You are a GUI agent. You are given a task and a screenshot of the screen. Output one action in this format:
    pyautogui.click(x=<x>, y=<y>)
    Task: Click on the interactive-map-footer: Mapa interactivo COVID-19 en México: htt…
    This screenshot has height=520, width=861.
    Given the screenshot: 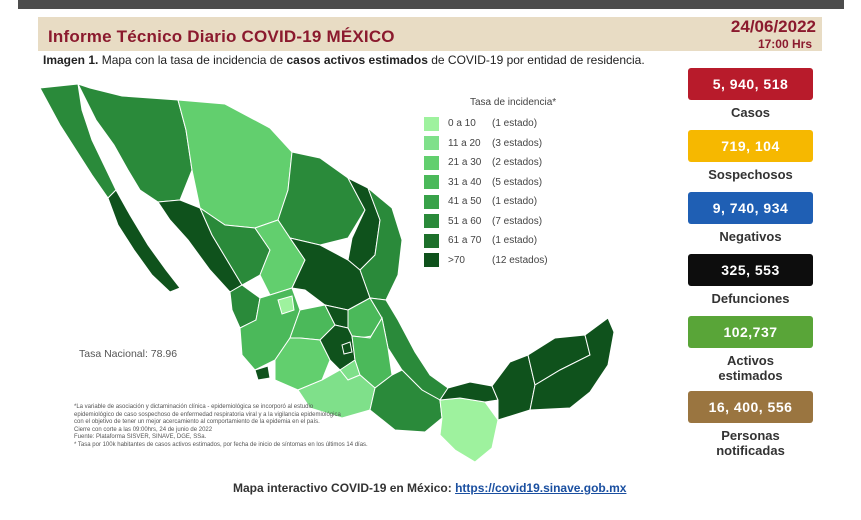 What is the action you would take?
    pyautogui.click(x=429, y=488)
    